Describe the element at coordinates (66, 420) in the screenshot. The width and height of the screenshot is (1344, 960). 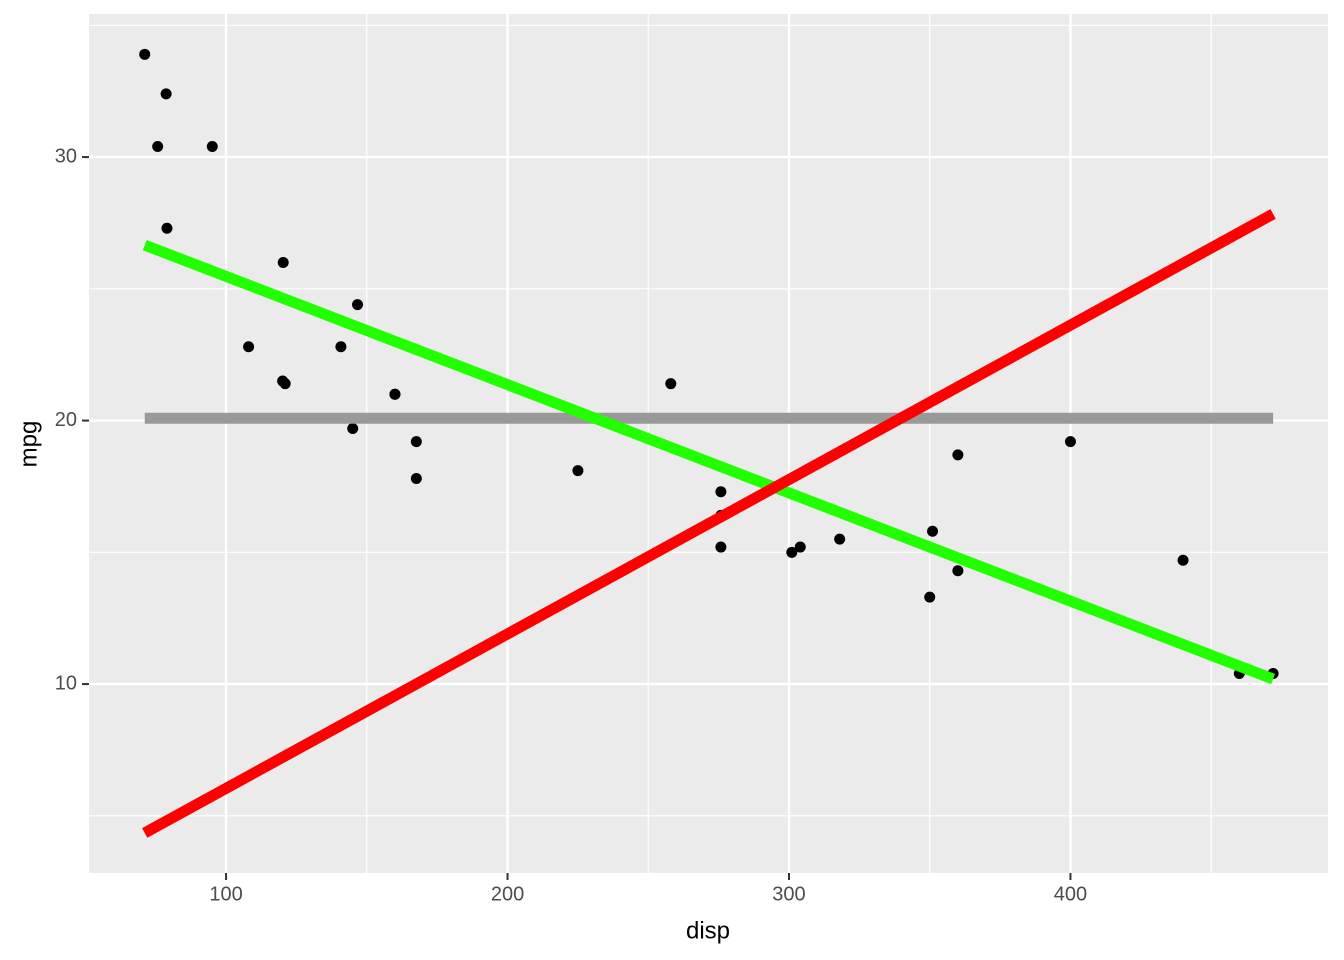
I see `y-tick-label: 20` at that location.